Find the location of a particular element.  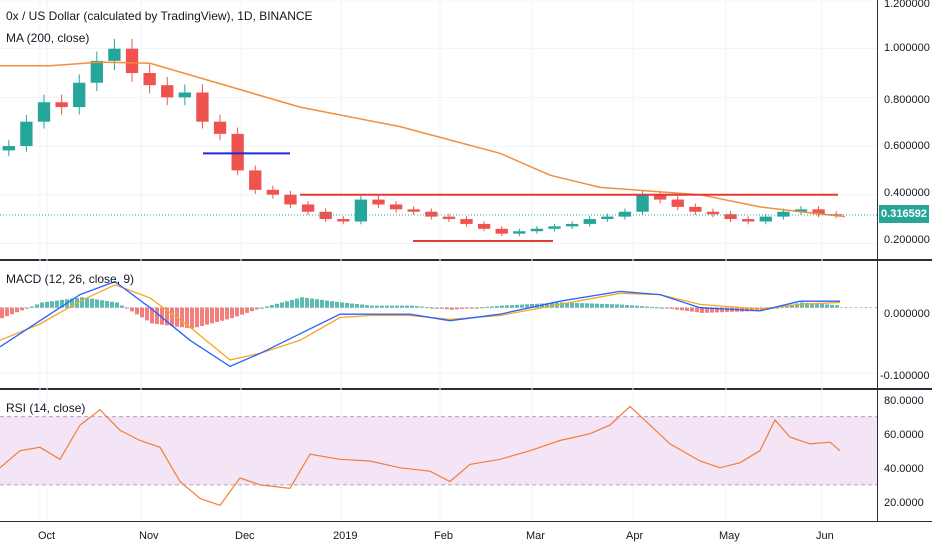

ma-indicator-label: MA (200, close) is located at coordinates (48, 38).